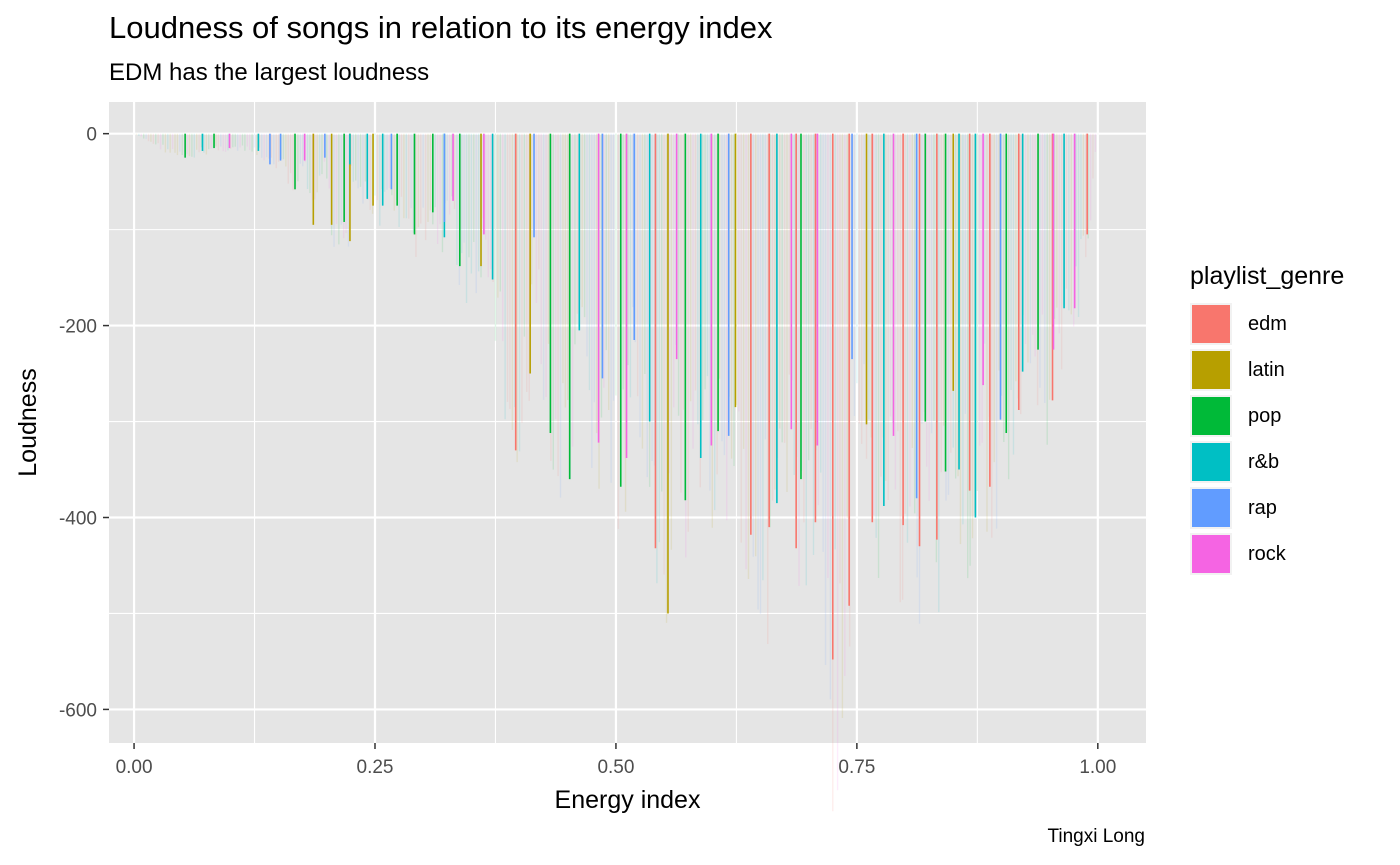 The image size is (1400, 865). What do you see at coordinates (628, 800) in the screenshot?
I see `x-axis-label: Energy index` at bounding box center [628, 800].